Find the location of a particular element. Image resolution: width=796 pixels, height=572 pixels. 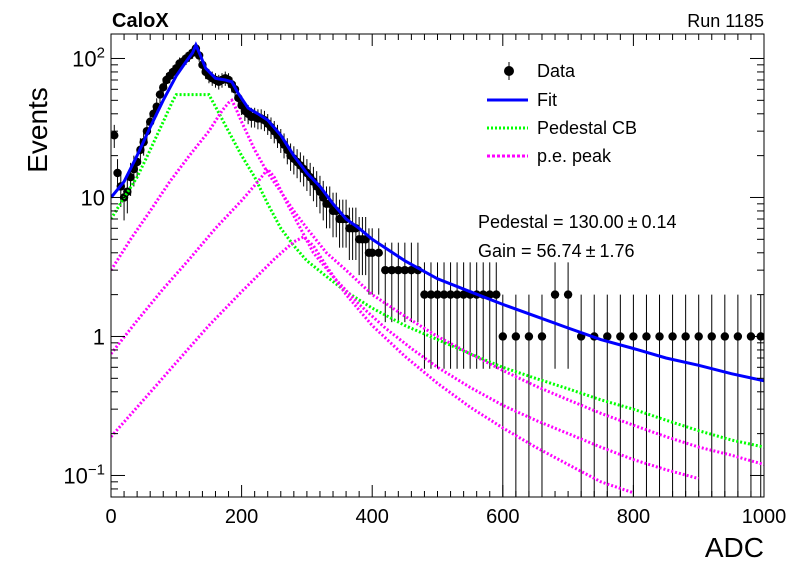

x-tick-label: 1000 is located at coordinates (764, 517).